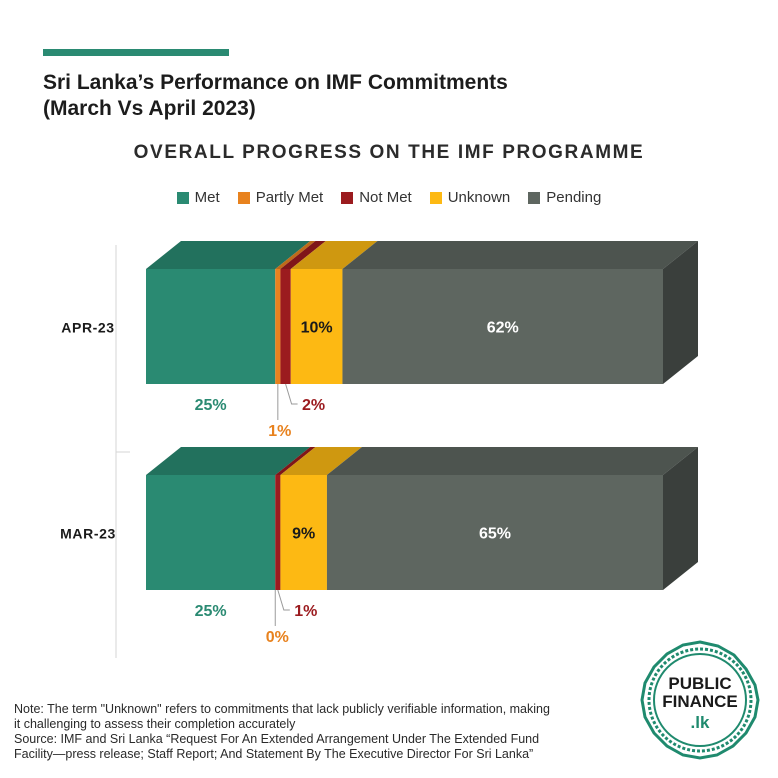 This screenshot has width=778, height=778. I want to click on legend-item-unknown: Unknown, so click(470, 197).